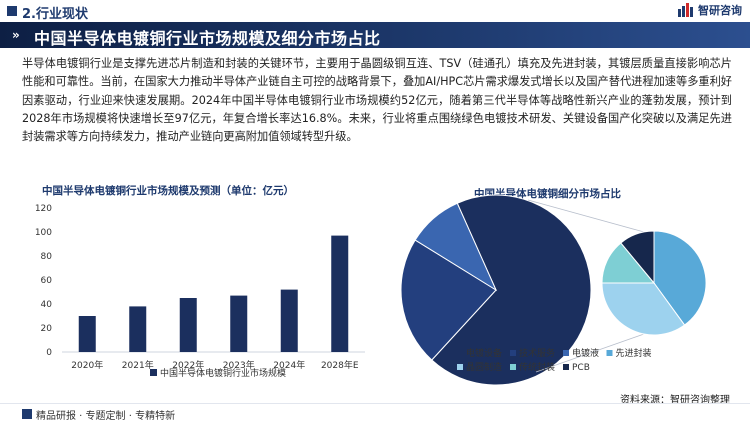 This screenshot has height=423, width=750. I want to click on x-tick-label: 2020年, so click(87, 365).